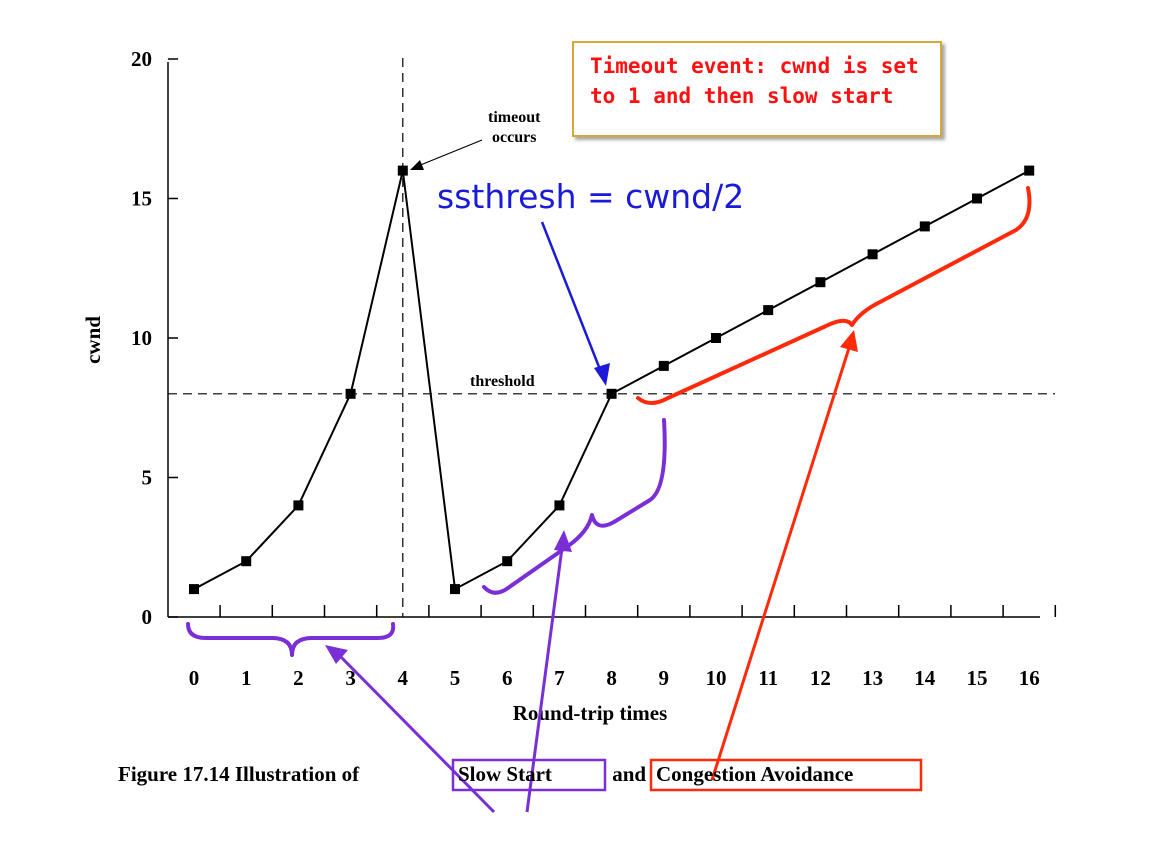  What do you see at coordinates (417, 165) in the screenshot?
I see `timeout-pointer-arrowhead` at bounding box center [417, 165].